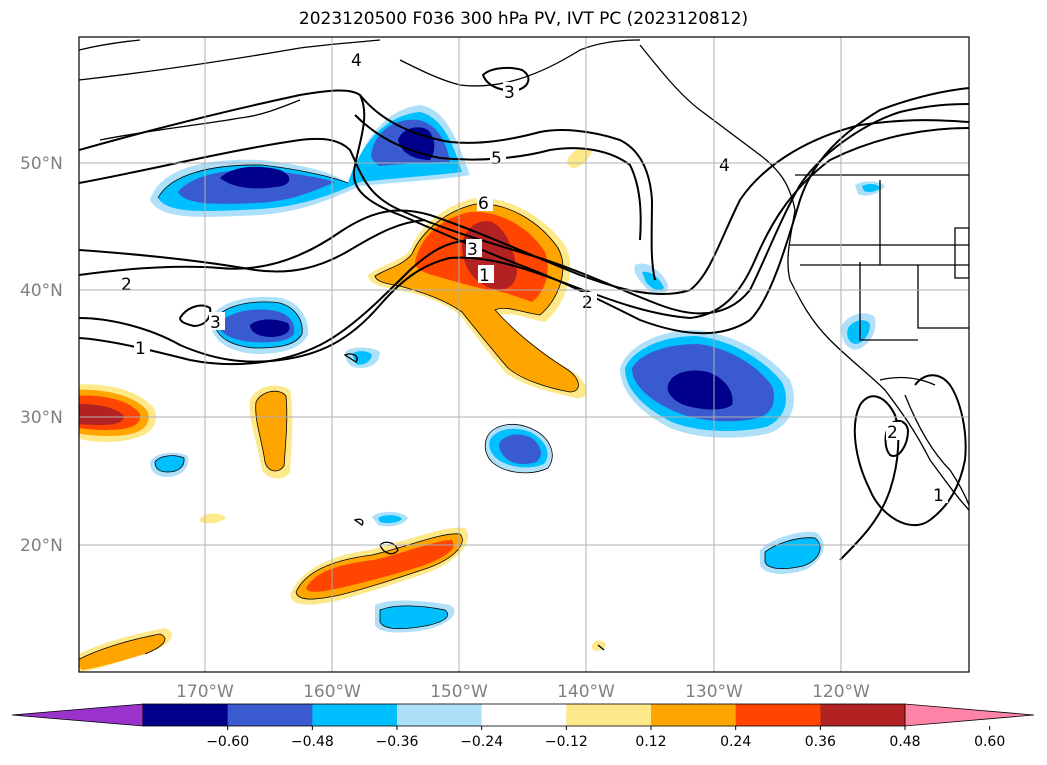 Image resolution: width=1047 pixels, height=765 pixels. Describe the element at coordinates (483, 204) in the screenshot. I see `contour-label: 6` at that location.